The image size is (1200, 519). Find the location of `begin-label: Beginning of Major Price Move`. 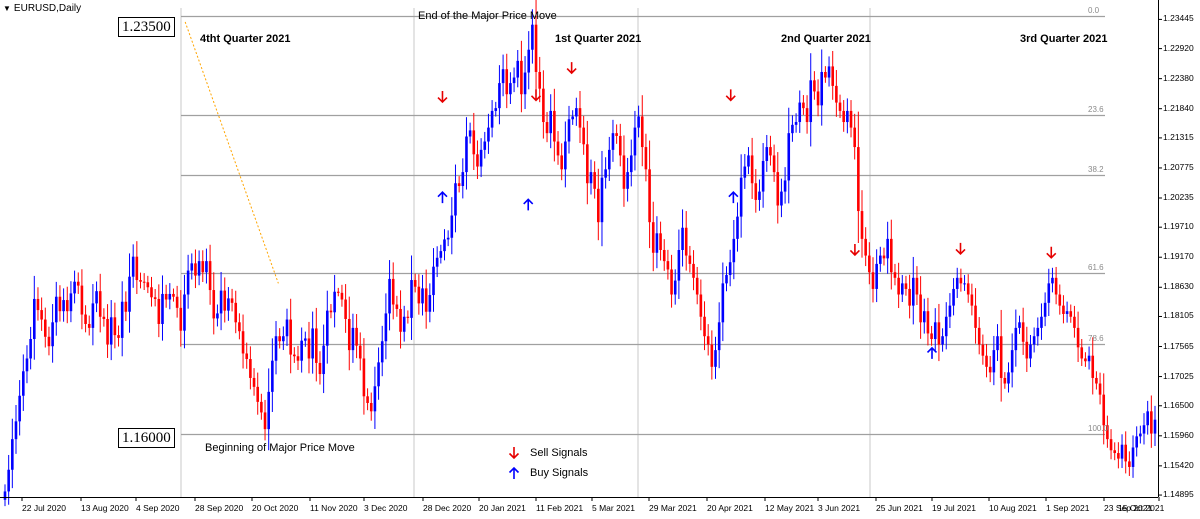

begin-label: Beginning of Major Price Move is located at coordinates (280, 448).